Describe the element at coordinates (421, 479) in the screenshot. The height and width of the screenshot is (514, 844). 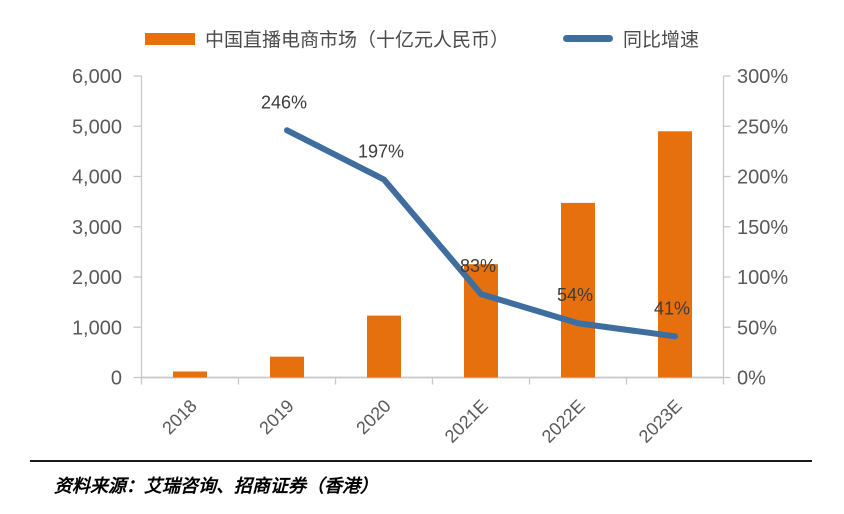
I see `source-note: 资料来源：艾瑞咨询、招商证券（香港）` at that location.